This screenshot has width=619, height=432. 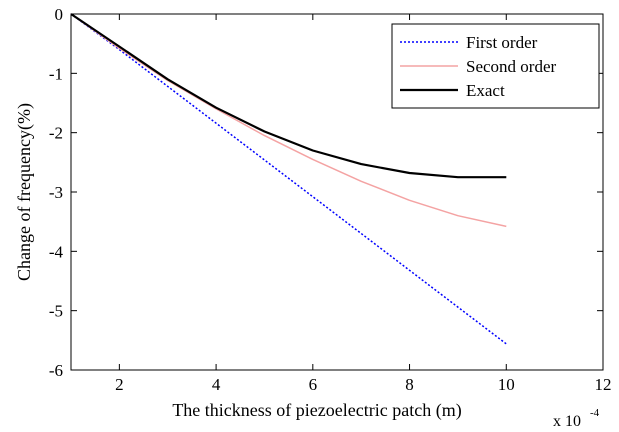 What do you see at coordinates (567, 421) in the screenshot?
I see `x-axis-multiplier: x 10` at bounding box center [567, 421].